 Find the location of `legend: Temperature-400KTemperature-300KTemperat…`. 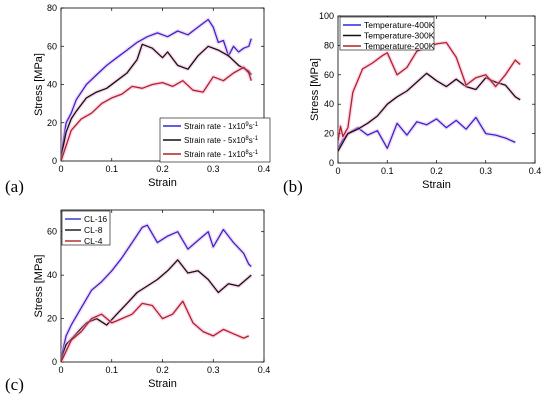

legend: Temperature-400KTemperature-300KTemperat… is located at coordinates (387, 33).